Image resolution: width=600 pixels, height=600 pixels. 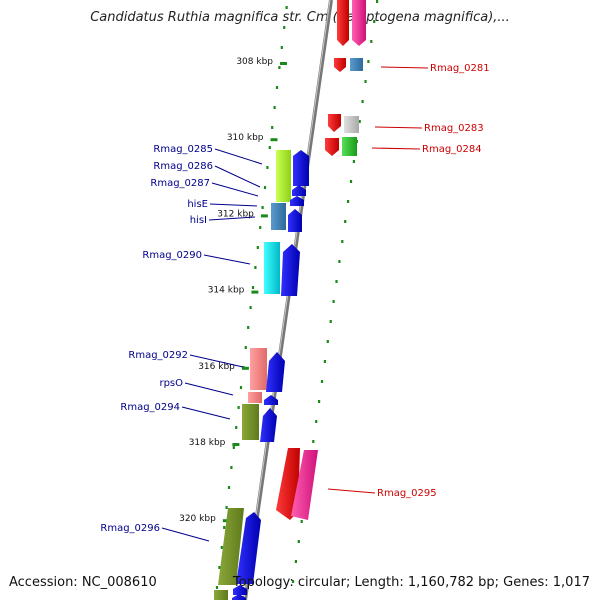 I want to click on gene-rmag-0294-arrow, so click(x=268, y=425).